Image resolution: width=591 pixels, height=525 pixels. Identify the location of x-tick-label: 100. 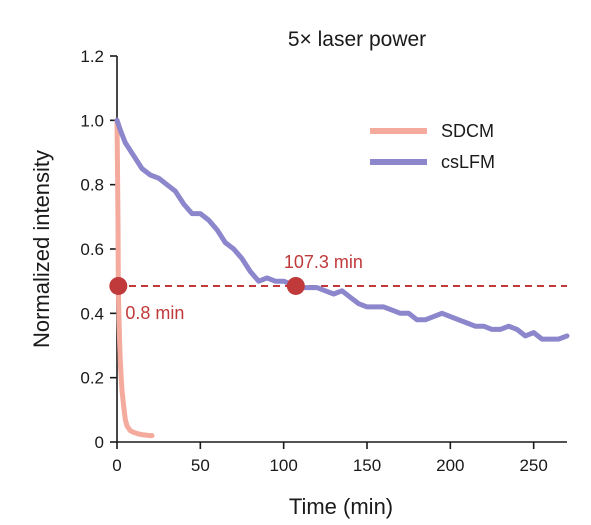
(283, 465).